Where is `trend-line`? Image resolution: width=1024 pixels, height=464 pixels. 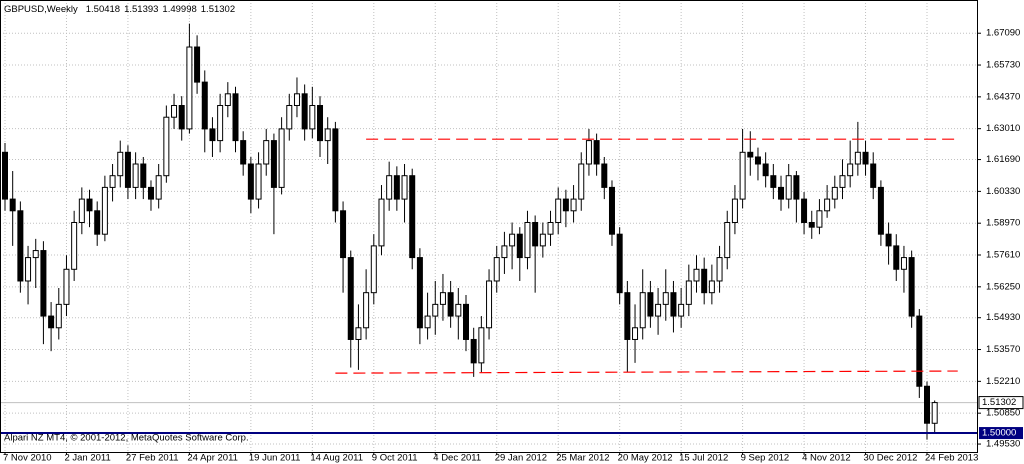 trend-line is located at coordinates (646, 372).